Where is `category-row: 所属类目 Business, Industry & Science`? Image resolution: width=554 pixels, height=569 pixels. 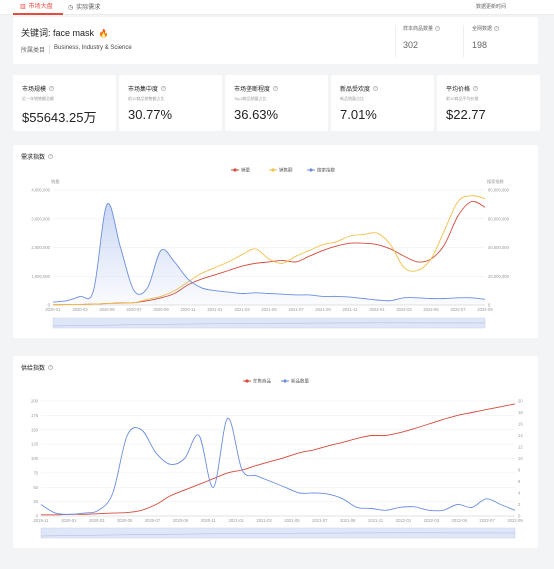 category-row: 所属类目 Business, Industry & Science is located at coordinates (76, 49).